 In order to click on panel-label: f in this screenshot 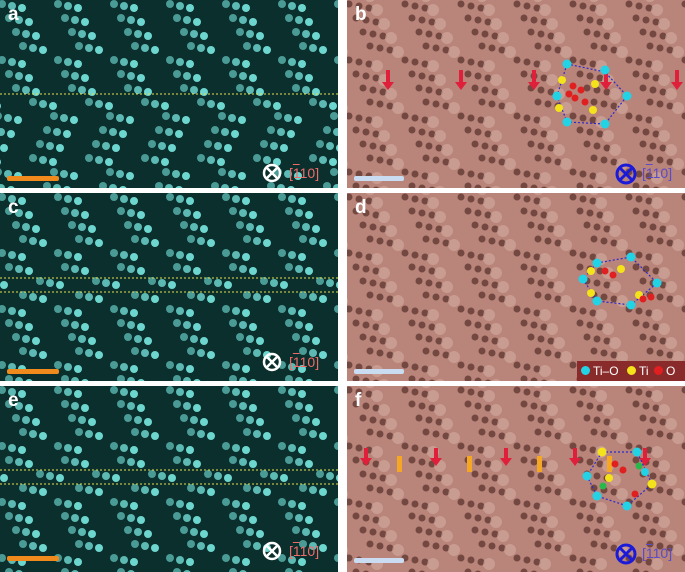, I will do `click(358, 400)`.